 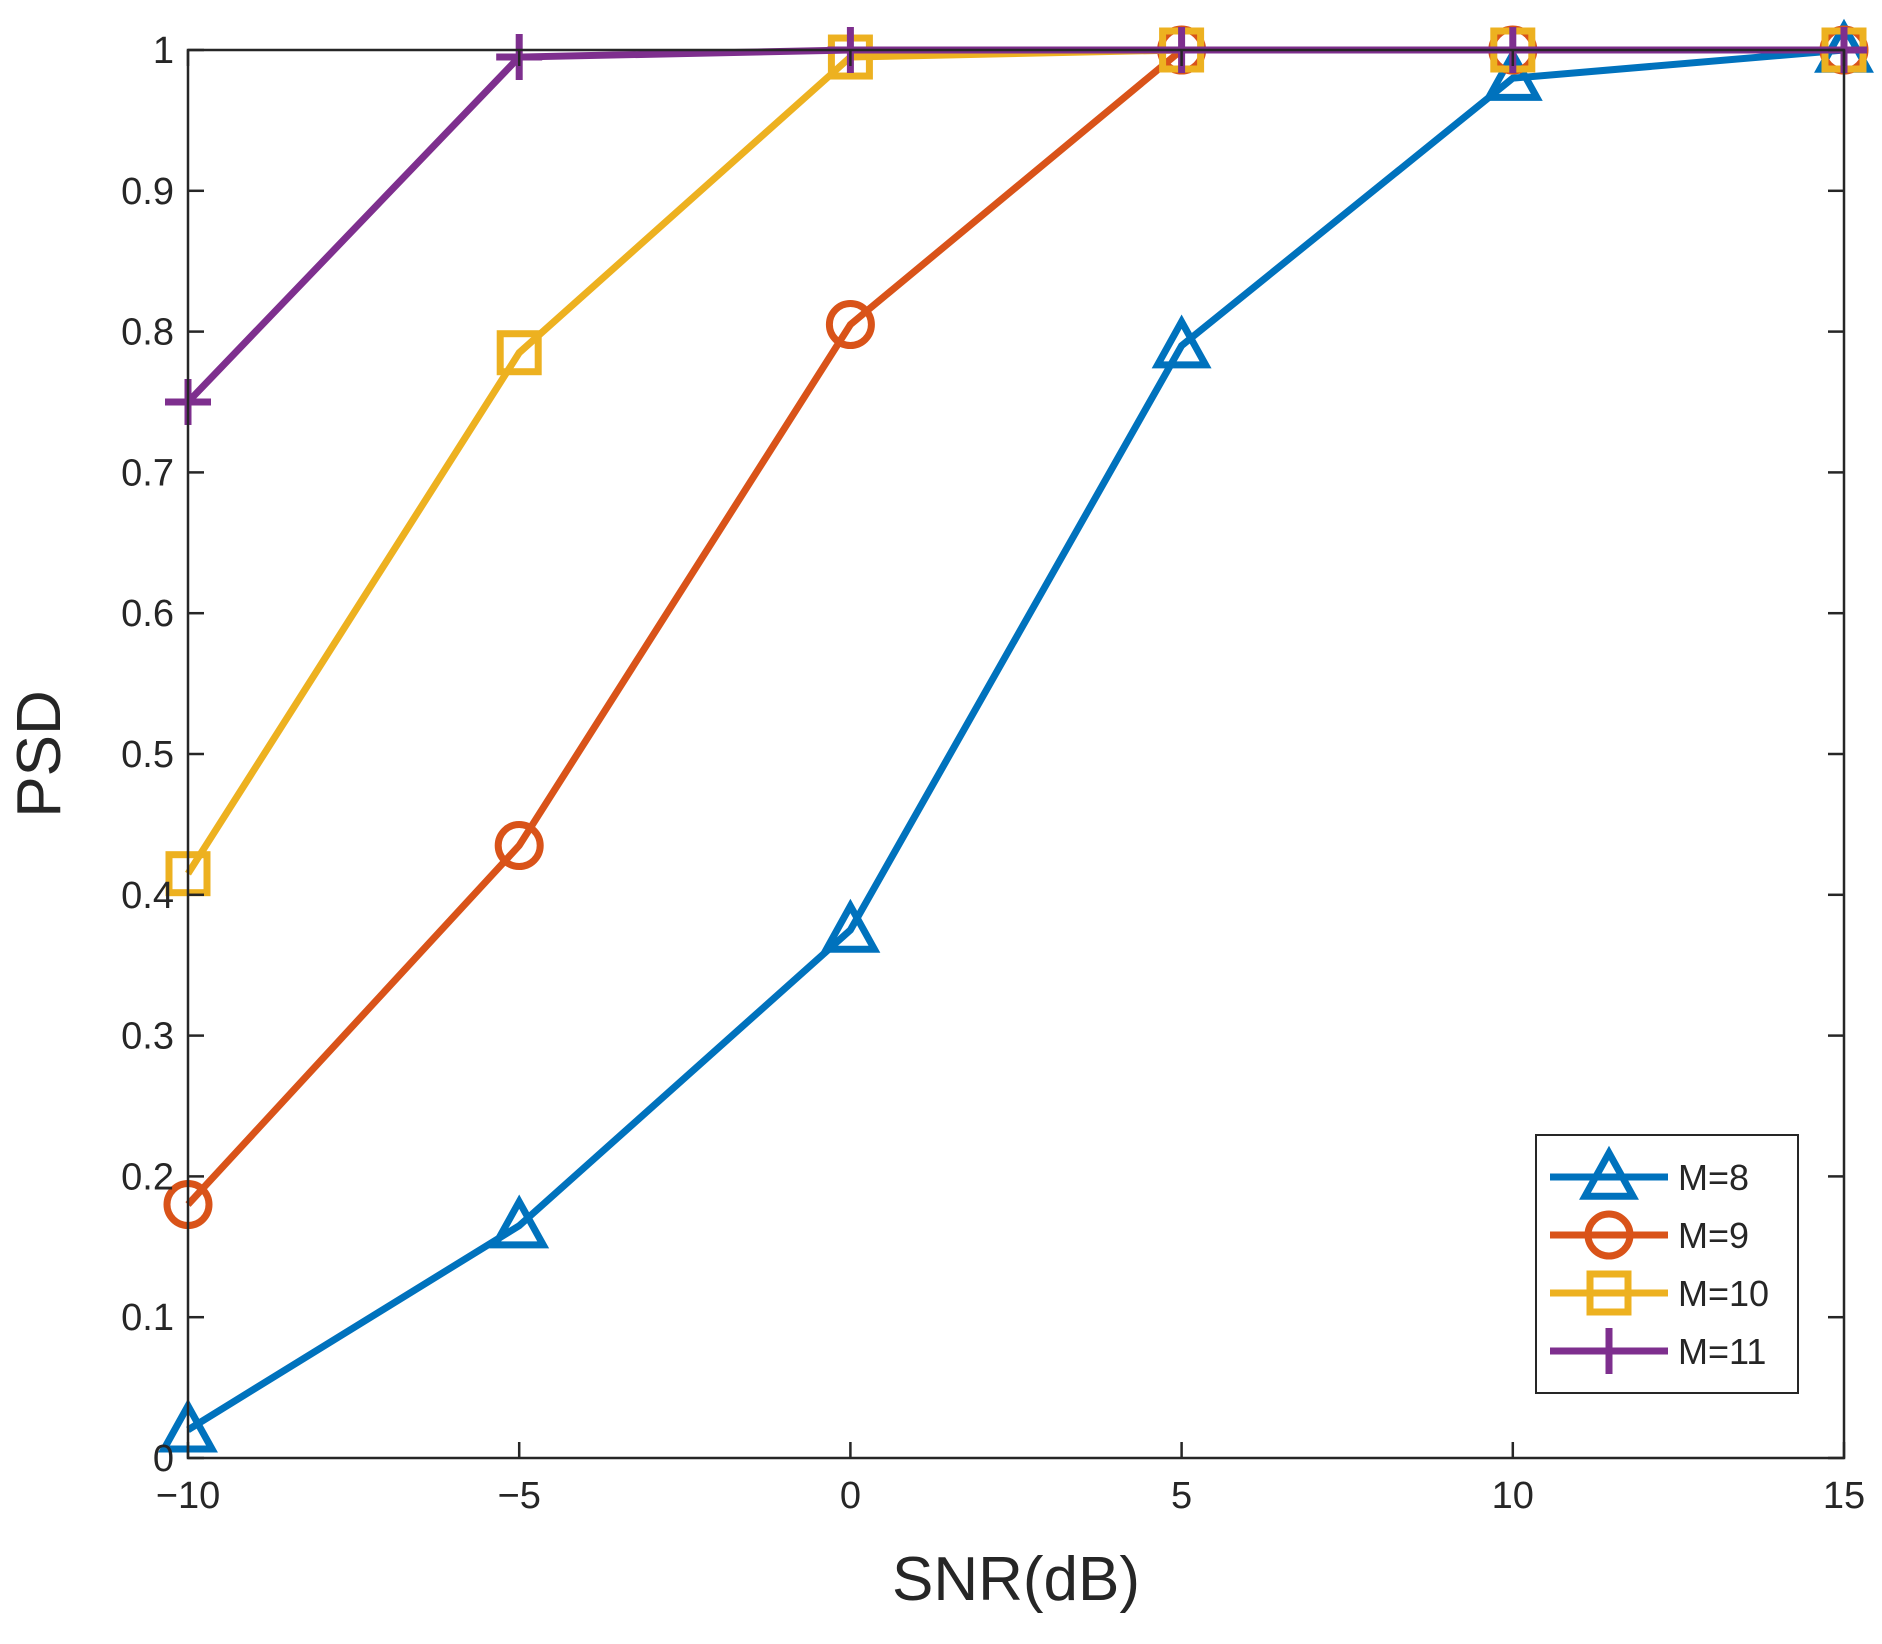 What do you see at coordinates (1844, 1496) in the screenshot?
I see `x-tick-label: 15` at bounding box center [1844, 1496].